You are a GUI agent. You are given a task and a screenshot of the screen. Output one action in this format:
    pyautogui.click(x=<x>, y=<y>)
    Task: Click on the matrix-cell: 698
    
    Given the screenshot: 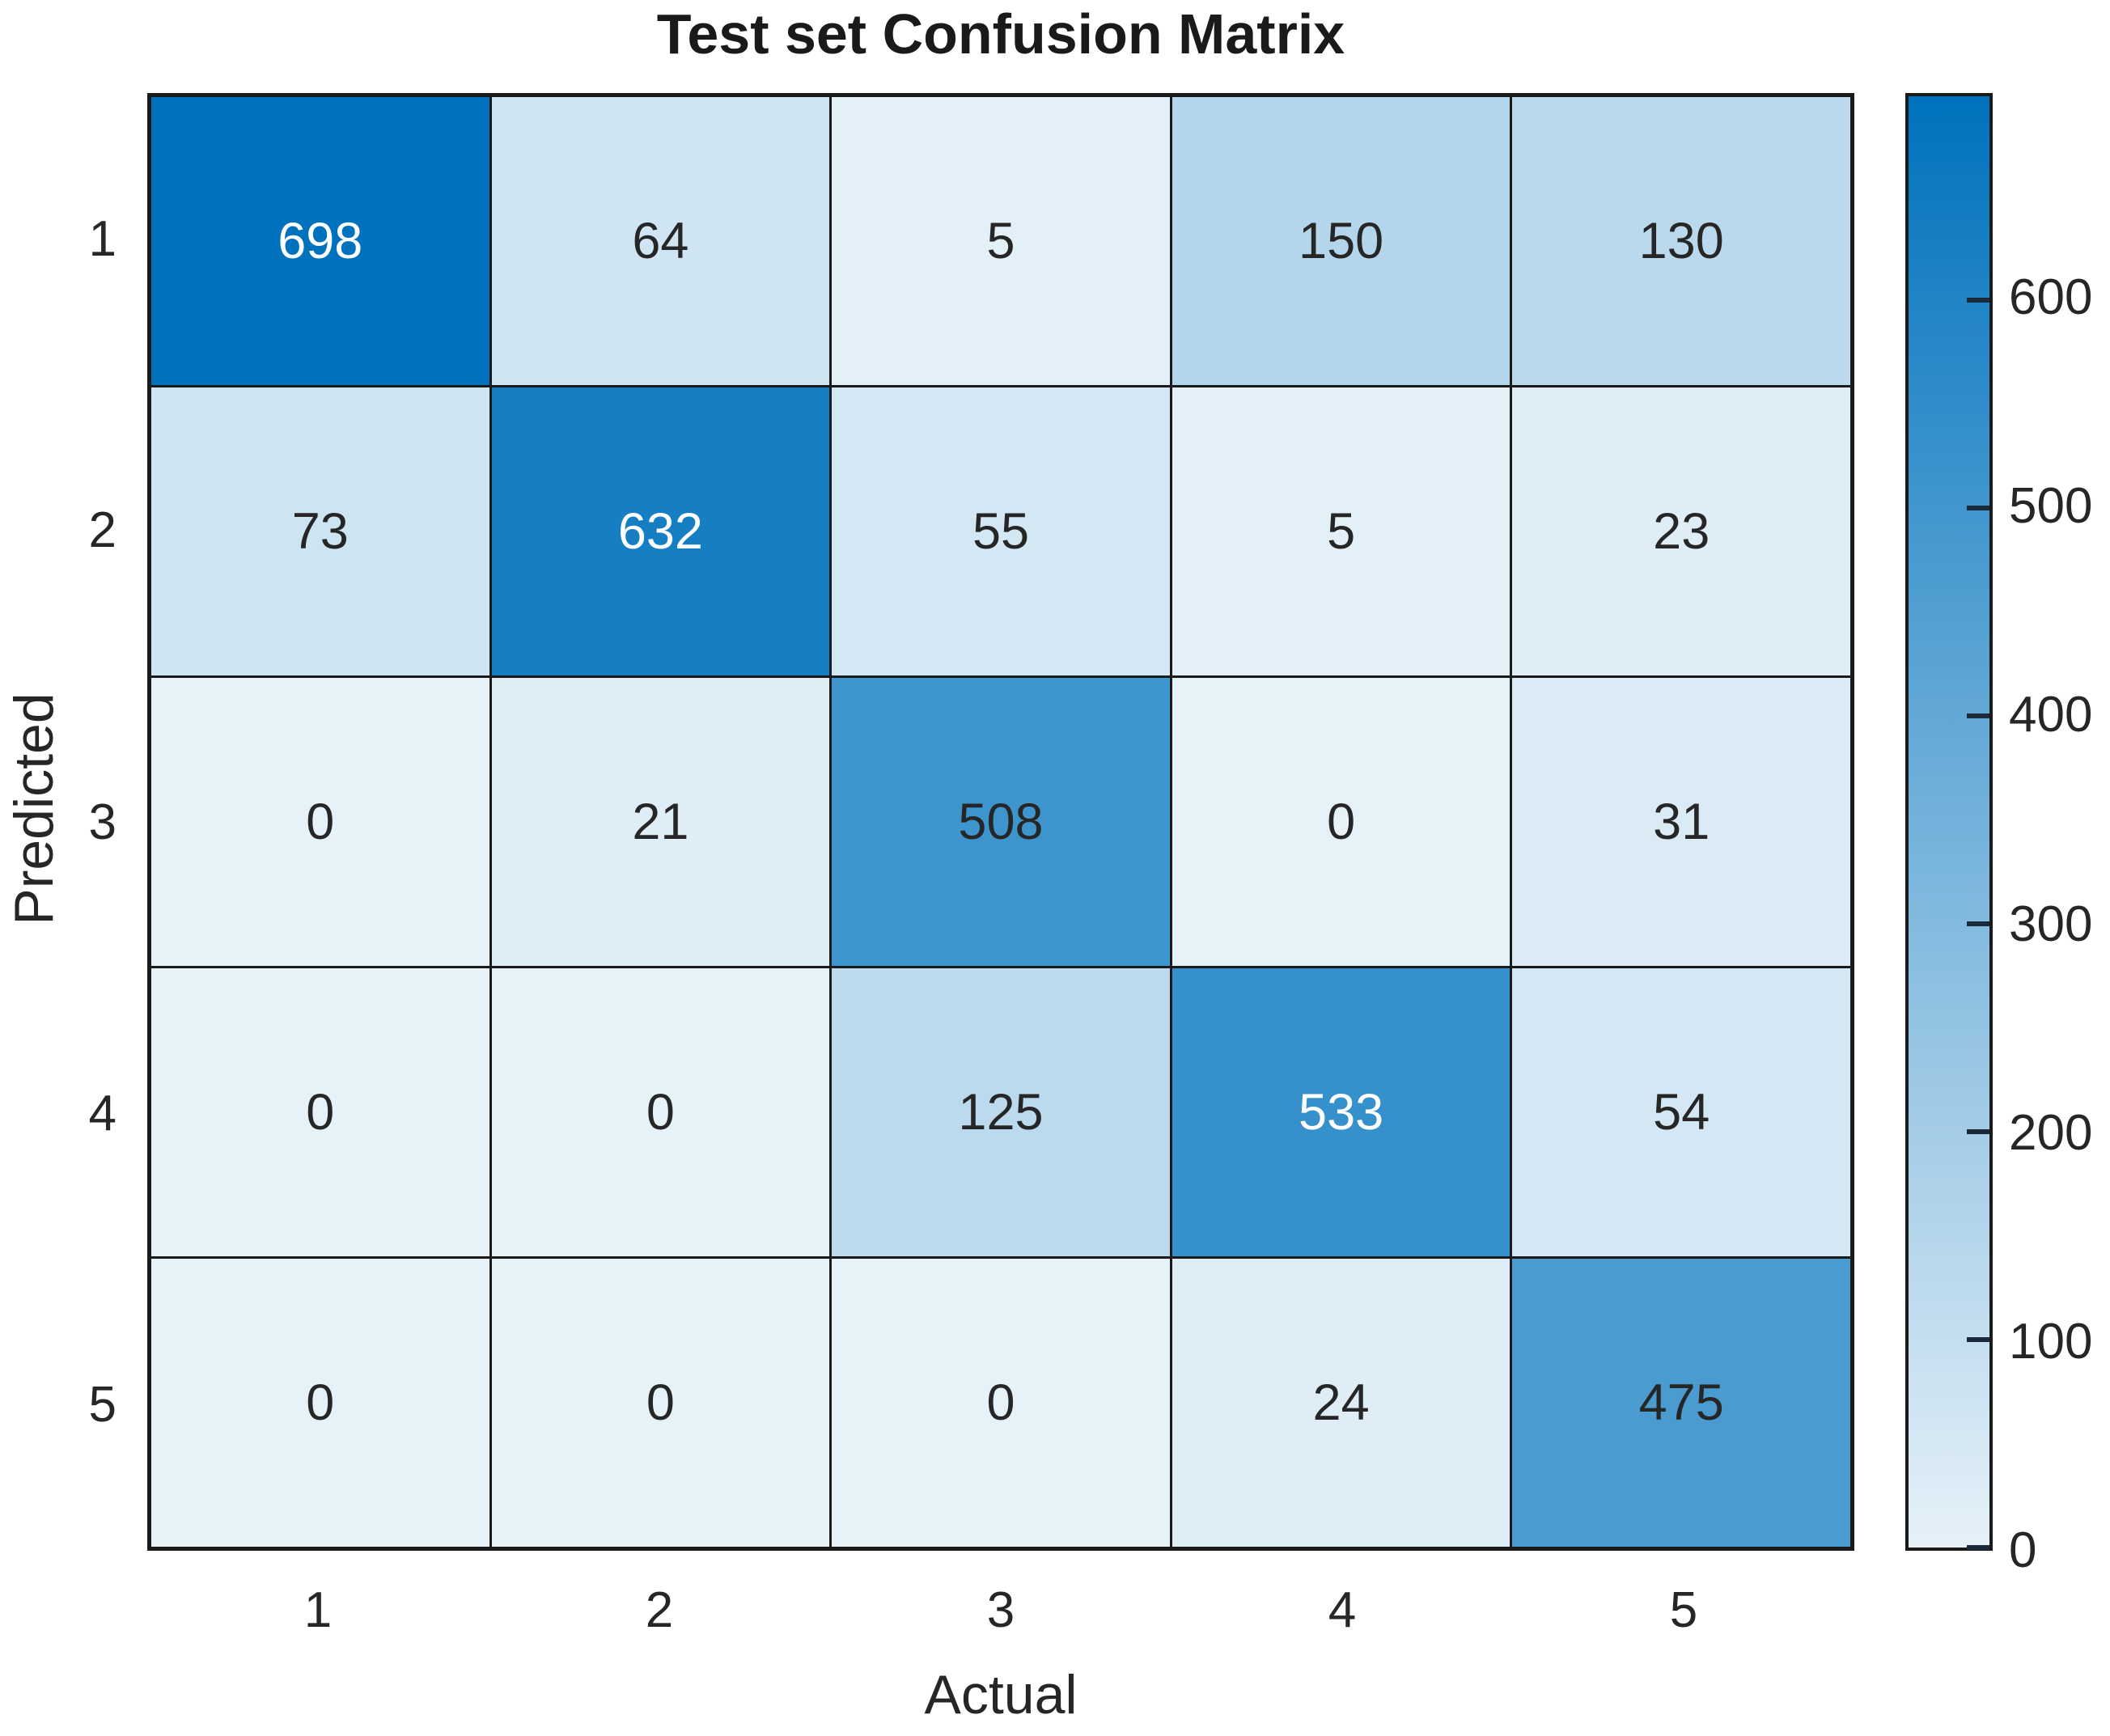 What is the action you would take?
    pyautogui.click(x=320, y=241)
    